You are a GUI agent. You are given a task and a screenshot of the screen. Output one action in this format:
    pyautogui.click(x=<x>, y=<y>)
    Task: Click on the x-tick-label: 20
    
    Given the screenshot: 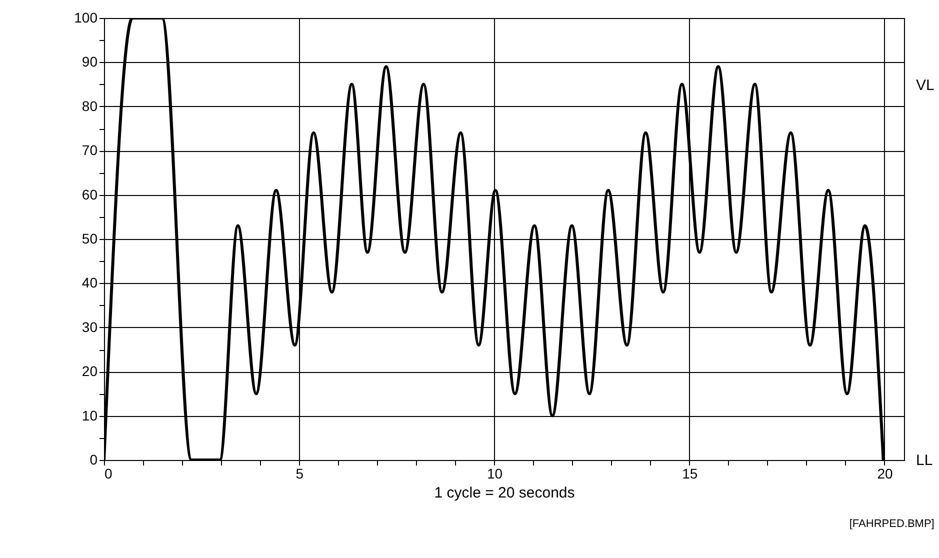 What is the action you would take?
    pyautogui.click(x=885, y=474)
    